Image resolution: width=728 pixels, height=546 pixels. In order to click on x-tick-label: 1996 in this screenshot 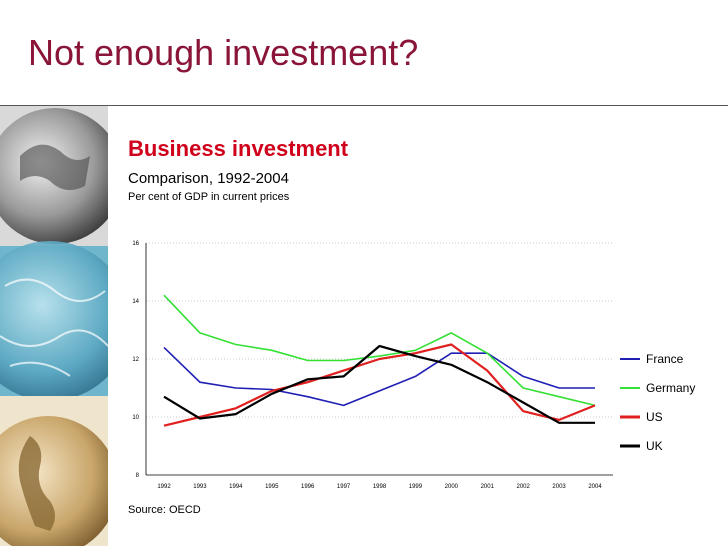, I will do `click(308, 487)`.